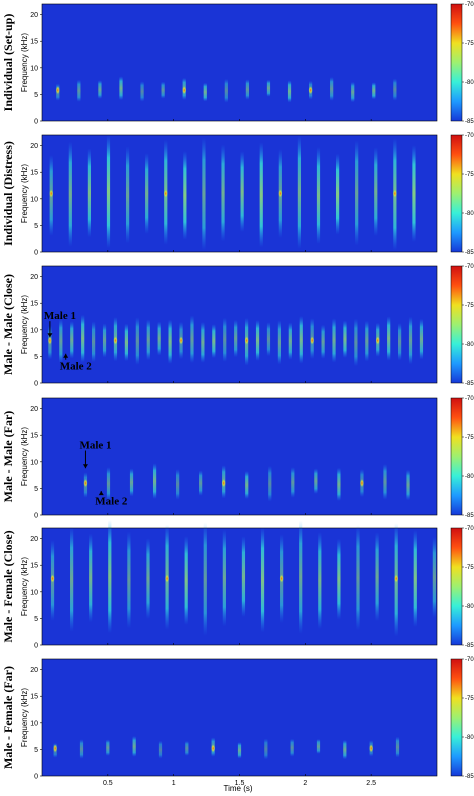 Image resolution: width=474 pixels, height=796 pixels. Describe the element at coordinates (34, 304) in the screenshot. I see `y-tick-label: 15` at that location.